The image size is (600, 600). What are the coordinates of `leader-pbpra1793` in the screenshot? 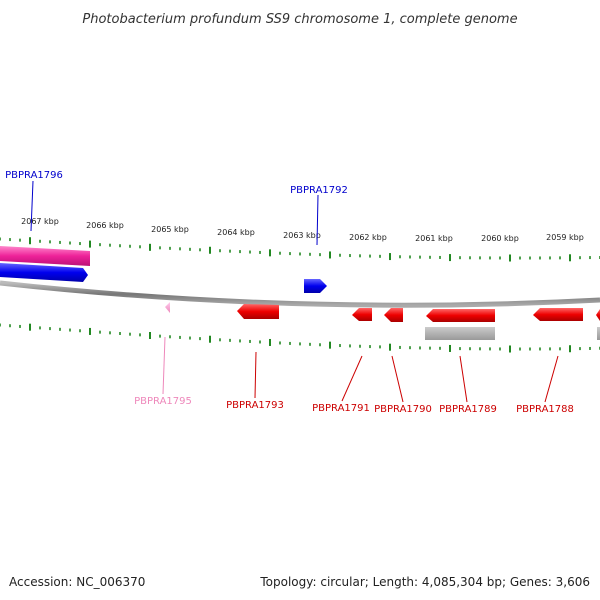 It's located at (255, 375).